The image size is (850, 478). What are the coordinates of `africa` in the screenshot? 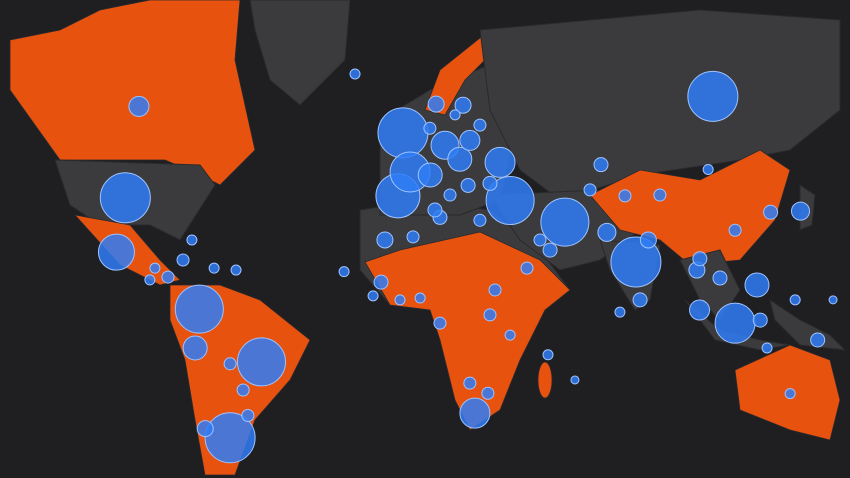 It's located at (467, 331).